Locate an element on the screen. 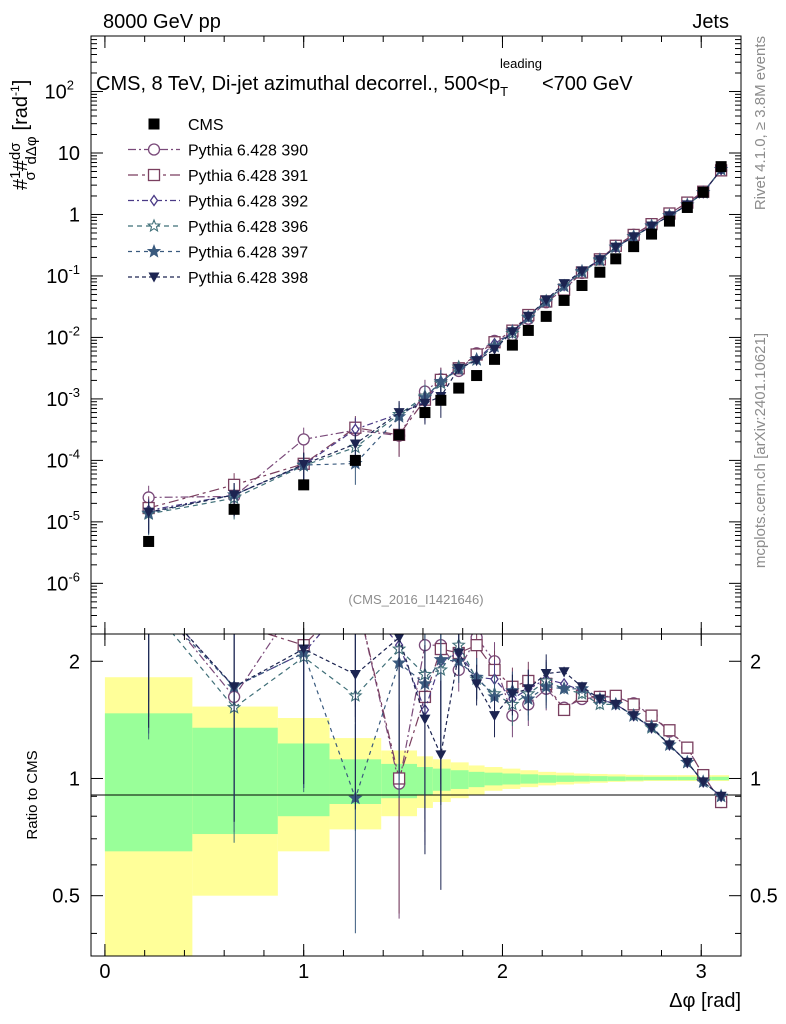 This screenshot has height=1024, width=786. y-tick-label: 10⁻⁵ is located at coordinates (63, 521).